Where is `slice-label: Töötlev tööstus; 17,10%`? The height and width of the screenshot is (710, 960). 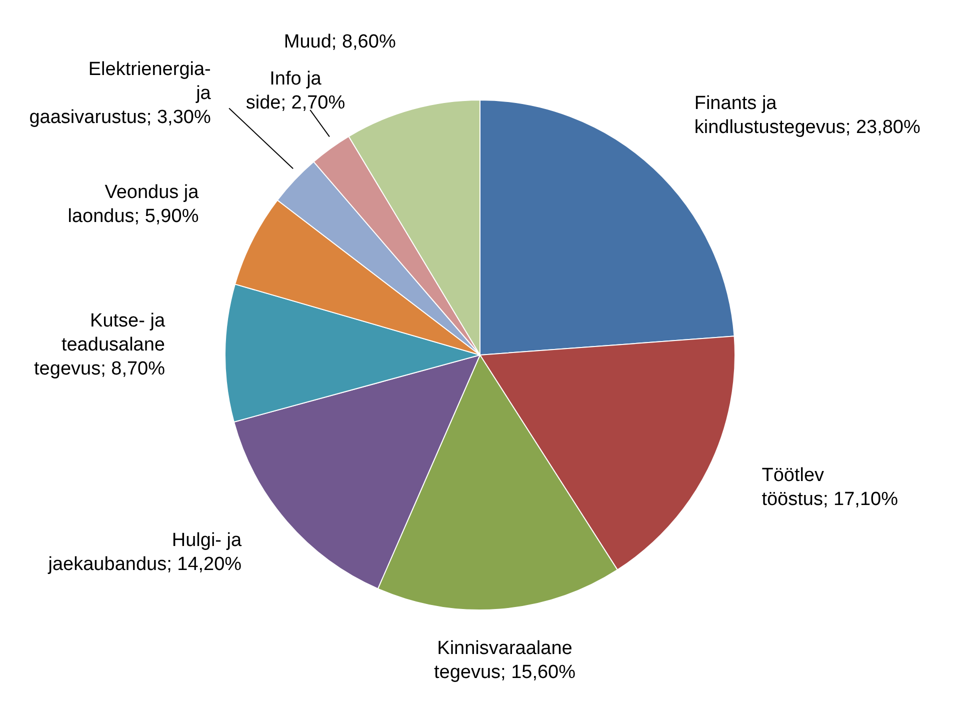 slice-label: Töötlev tööstus; 17,10% is located at coordinates (830, 487).